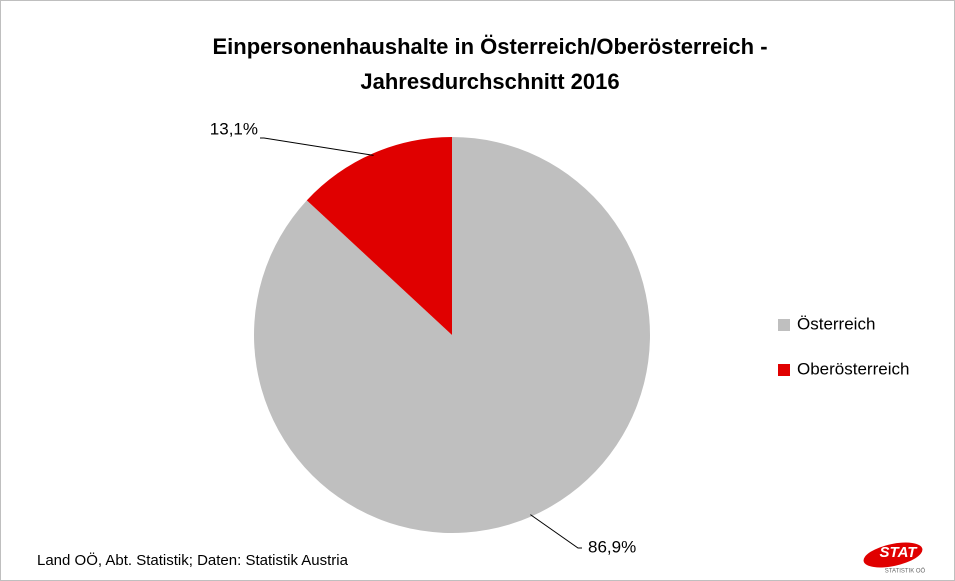  What do you see at coordinates (379, 236) in the screenshot?
I see `pie-slice` at bounding box center [379, 236].